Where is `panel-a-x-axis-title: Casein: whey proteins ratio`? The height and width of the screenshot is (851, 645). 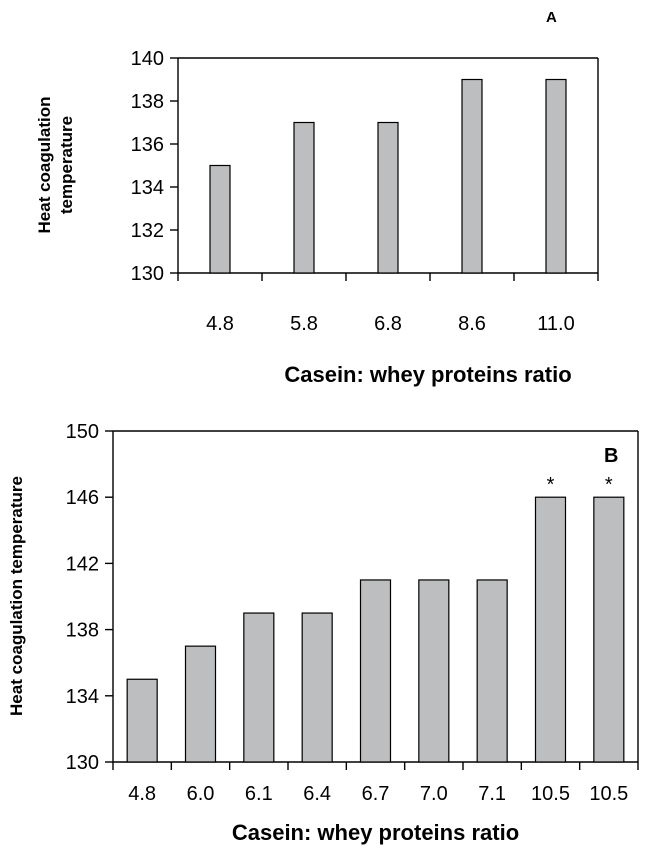 panel-a-x-axis-title: Casein: whey proteins ratio is located at coordinates (427, 374).